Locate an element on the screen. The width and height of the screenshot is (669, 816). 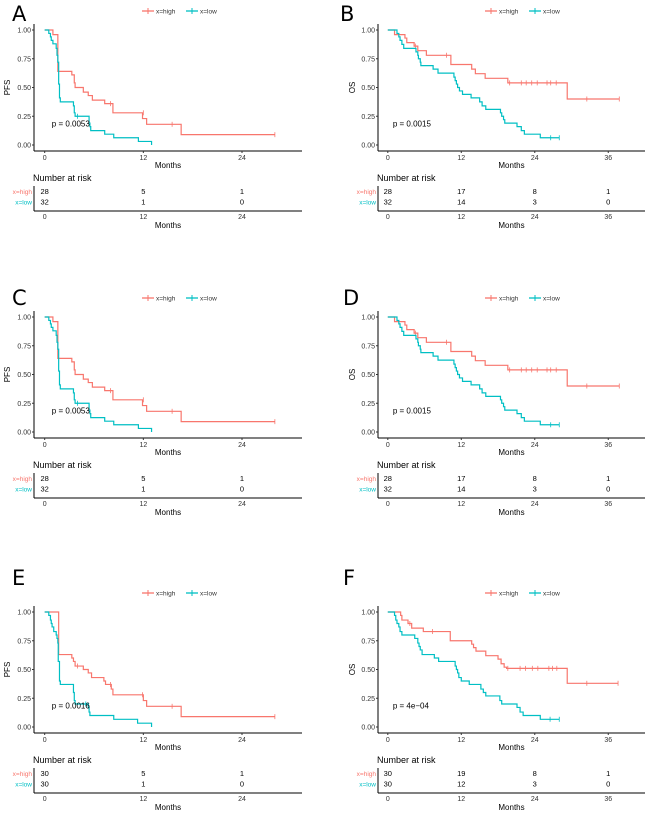
y-axis-title: OS is located at coordinates (352, 670).